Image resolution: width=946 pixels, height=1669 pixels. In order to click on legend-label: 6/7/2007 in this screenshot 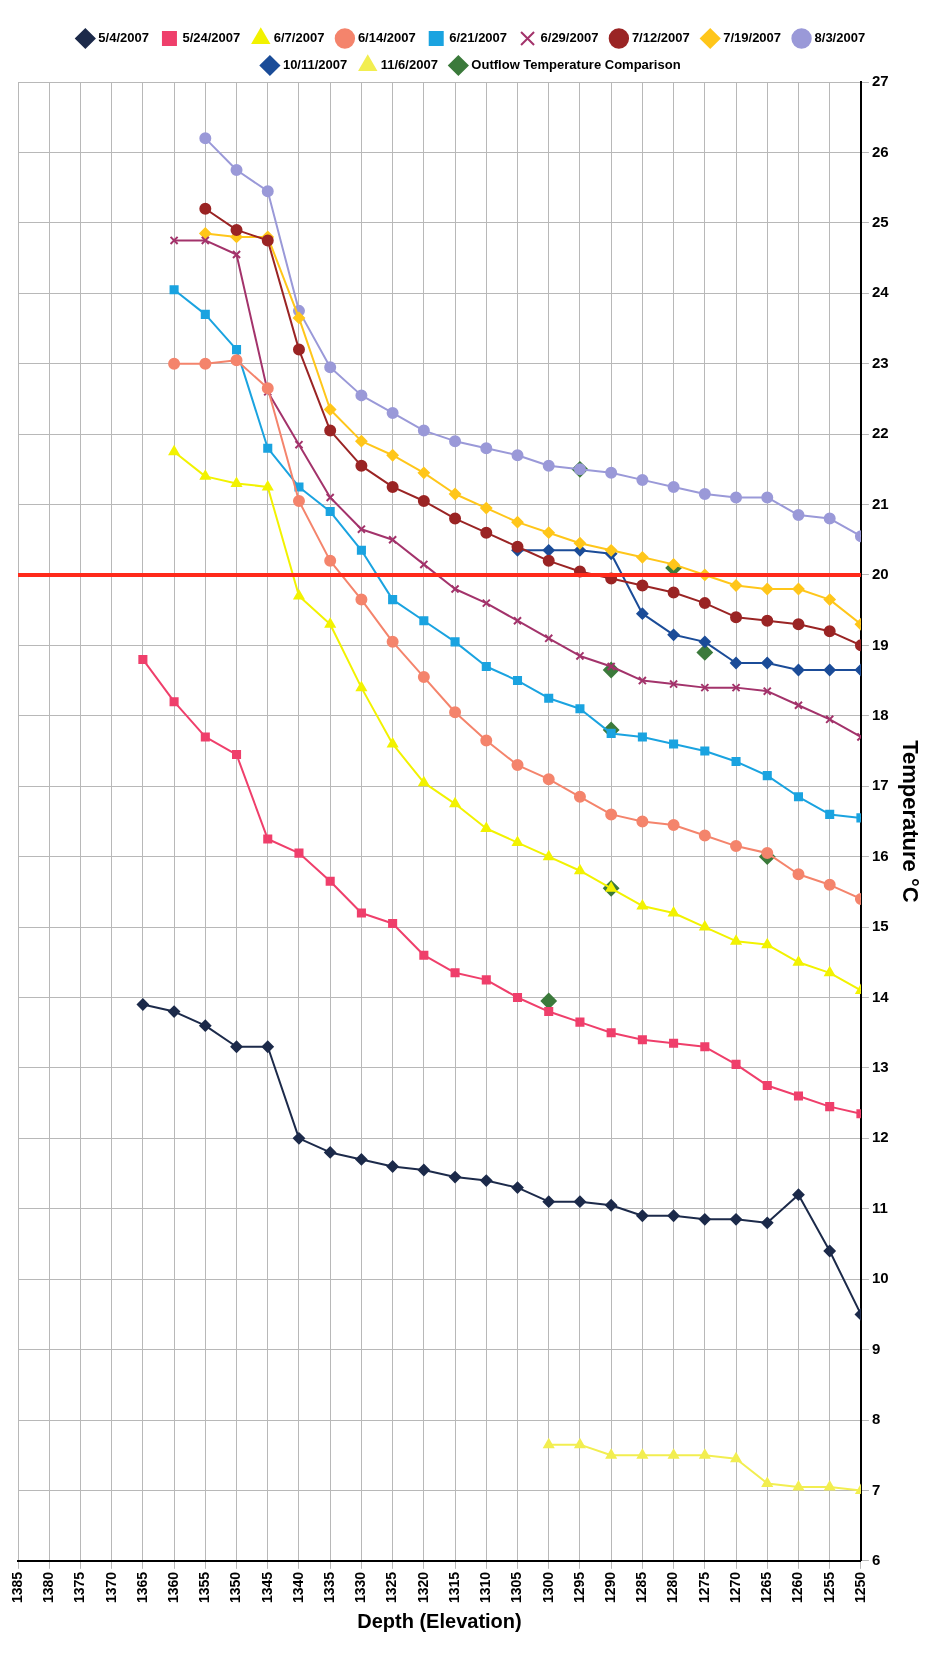, I will do `click(299, 38)`.